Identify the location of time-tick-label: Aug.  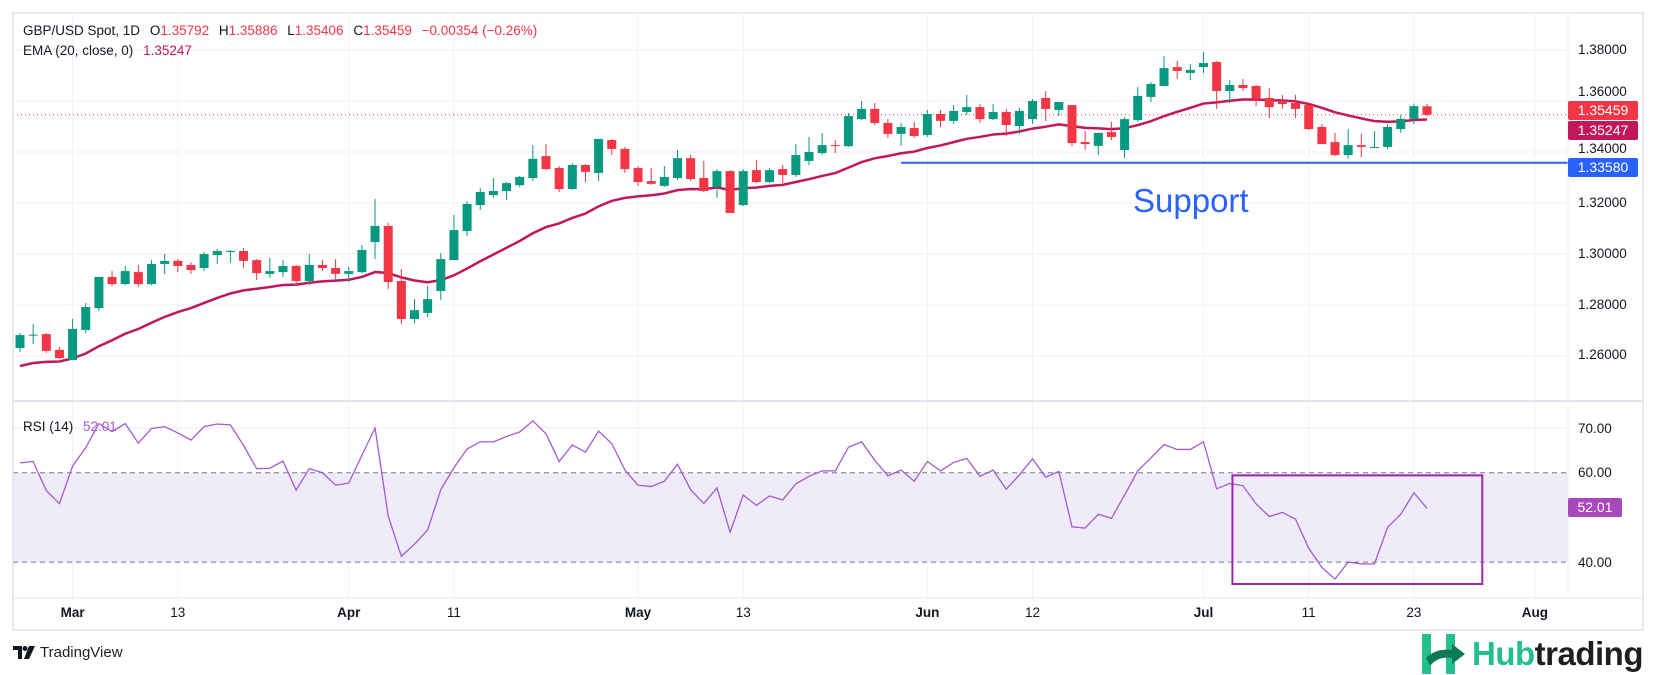
(1534, 612).